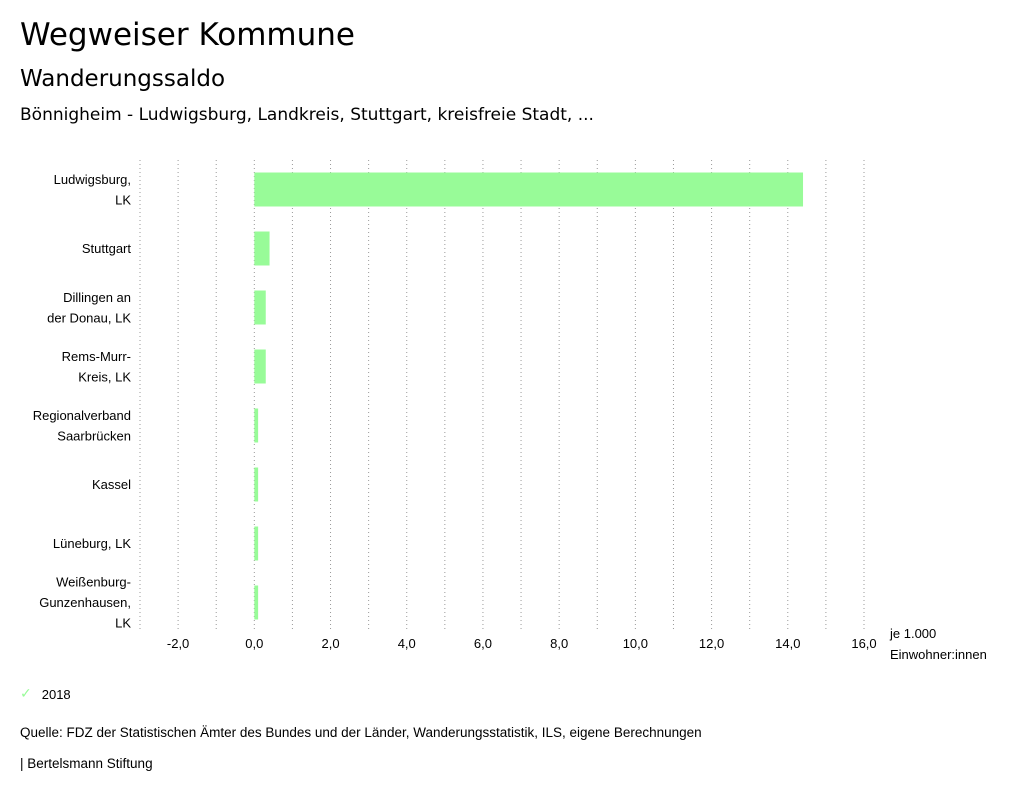 This screenshot has height=797, width=1024. I want to click on x-tick-label: -2,0, so click(178, 643).